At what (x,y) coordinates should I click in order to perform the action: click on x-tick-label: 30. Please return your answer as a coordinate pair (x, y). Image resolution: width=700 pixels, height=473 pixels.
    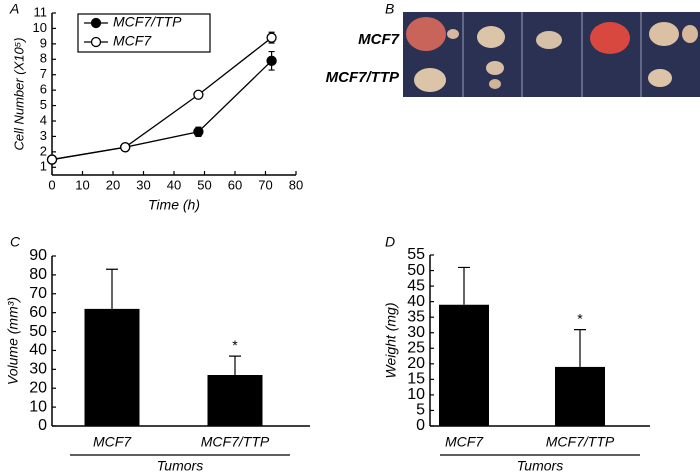
    Looking at the image, I should click on (143, 184).